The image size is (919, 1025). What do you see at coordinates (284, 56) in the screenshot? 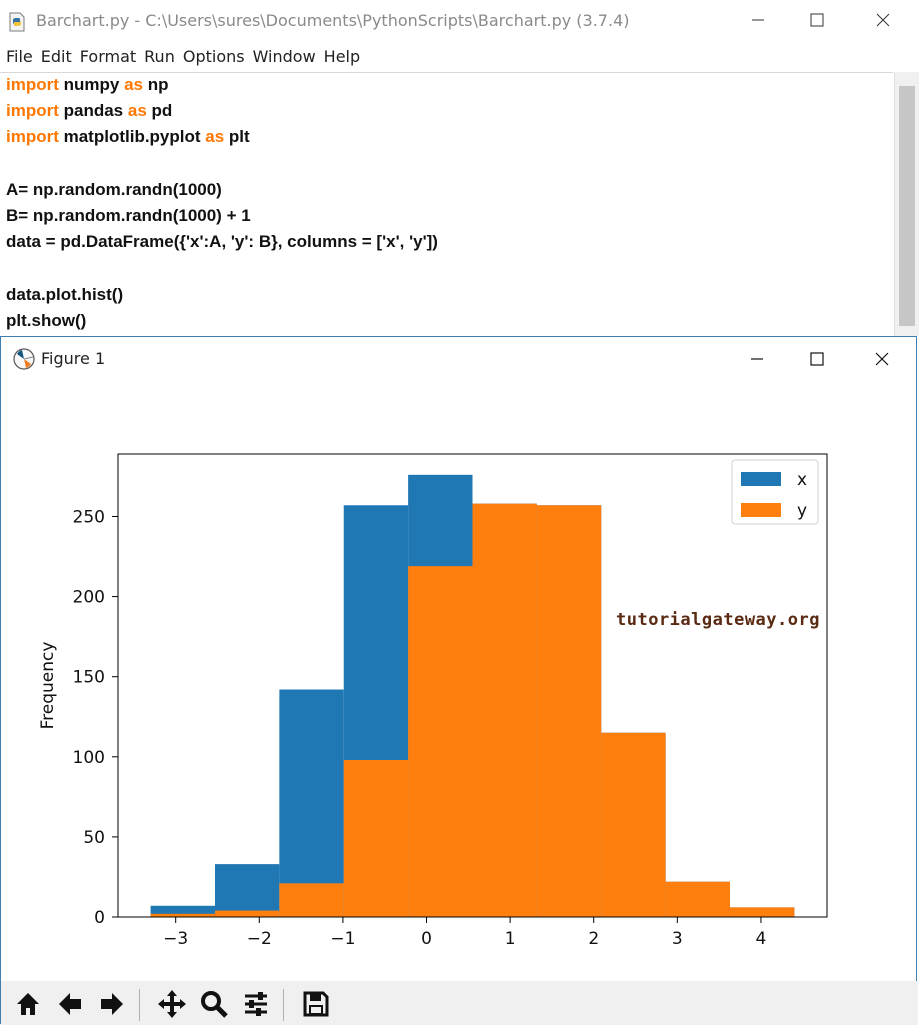
I see `menu-window: Window` at bounding box center [284, 56].